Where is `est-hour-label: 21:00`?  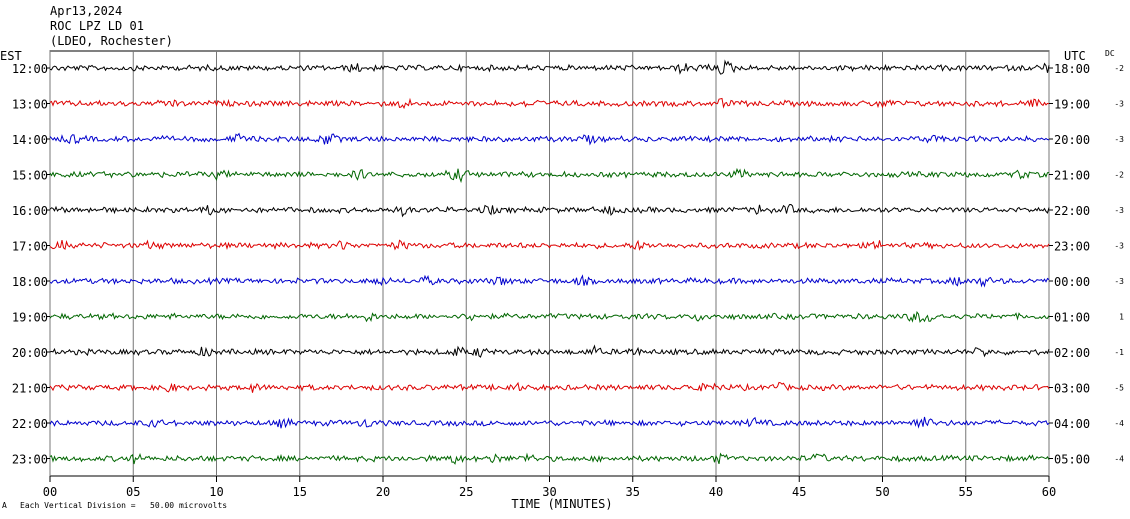 est-hour-label: 21:00 is located at coordinates (30, 389).